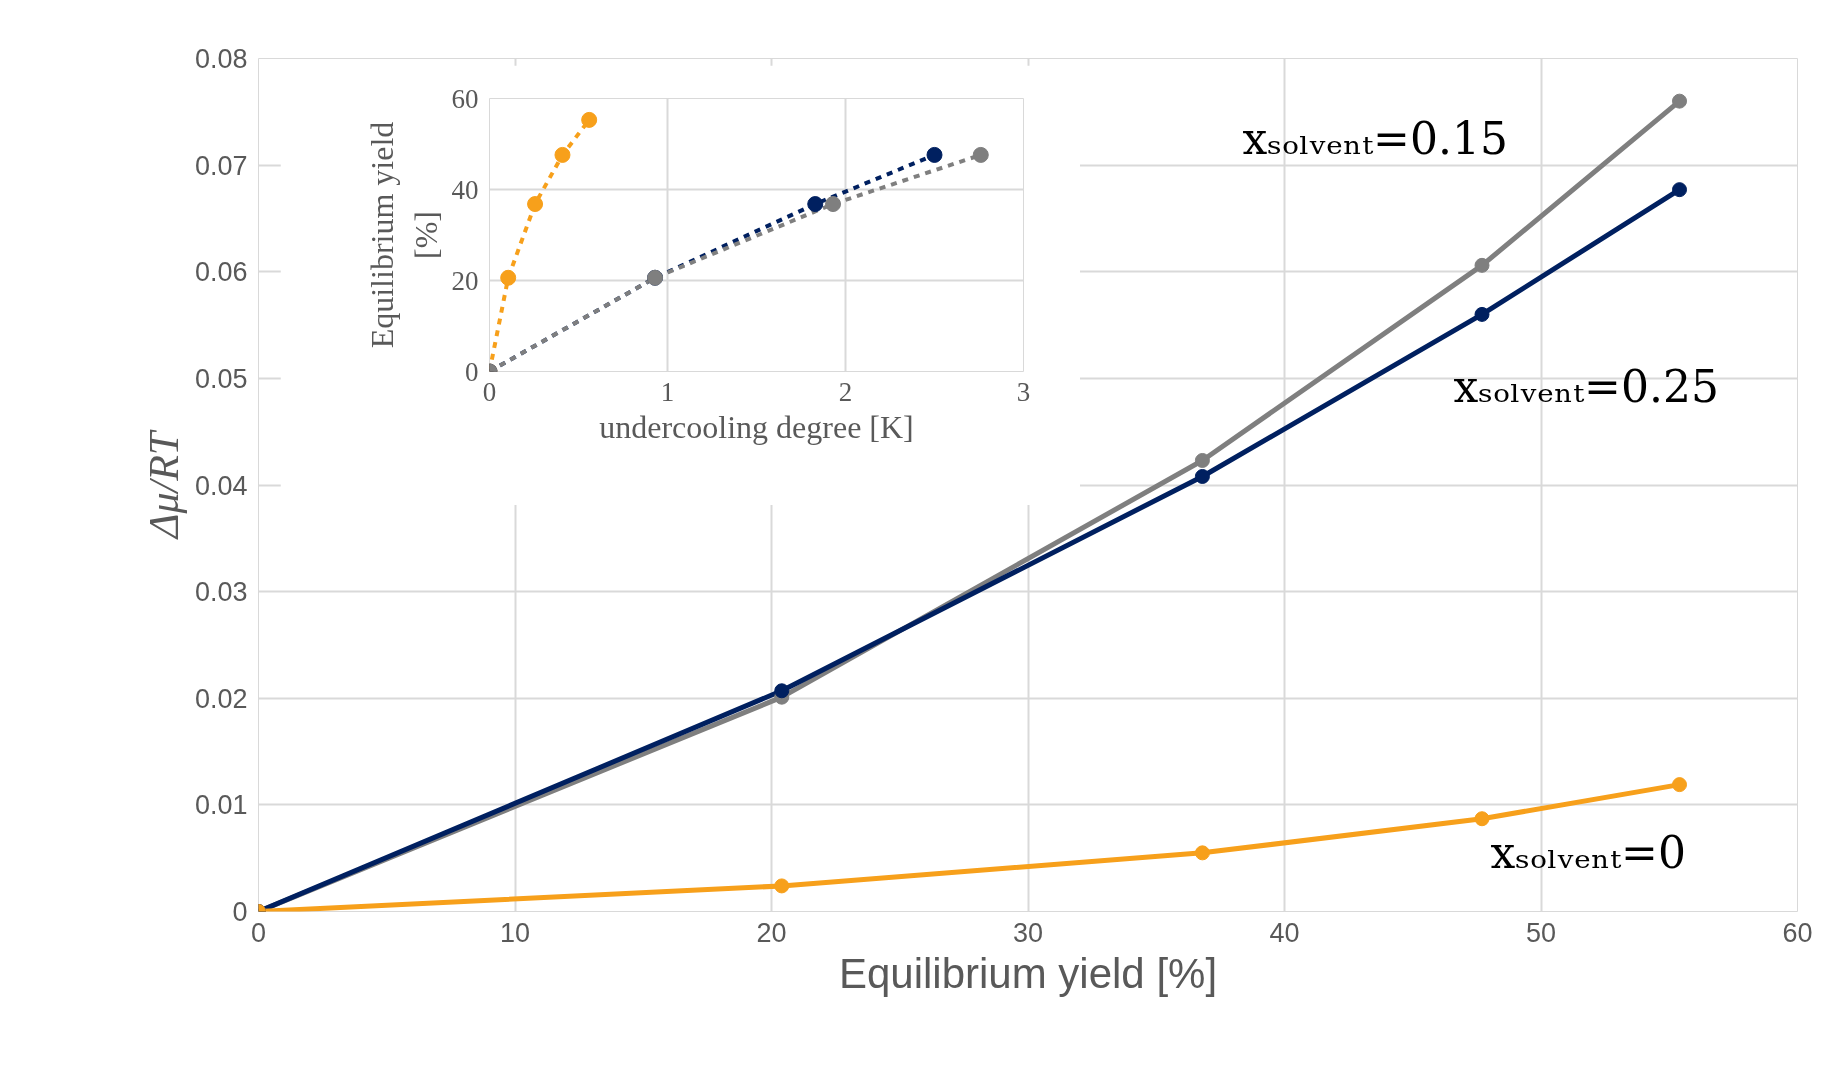  Describe the element at coordinates (221, 805) in the screenshot. I see `y-tick-label: 0.01` at that location.